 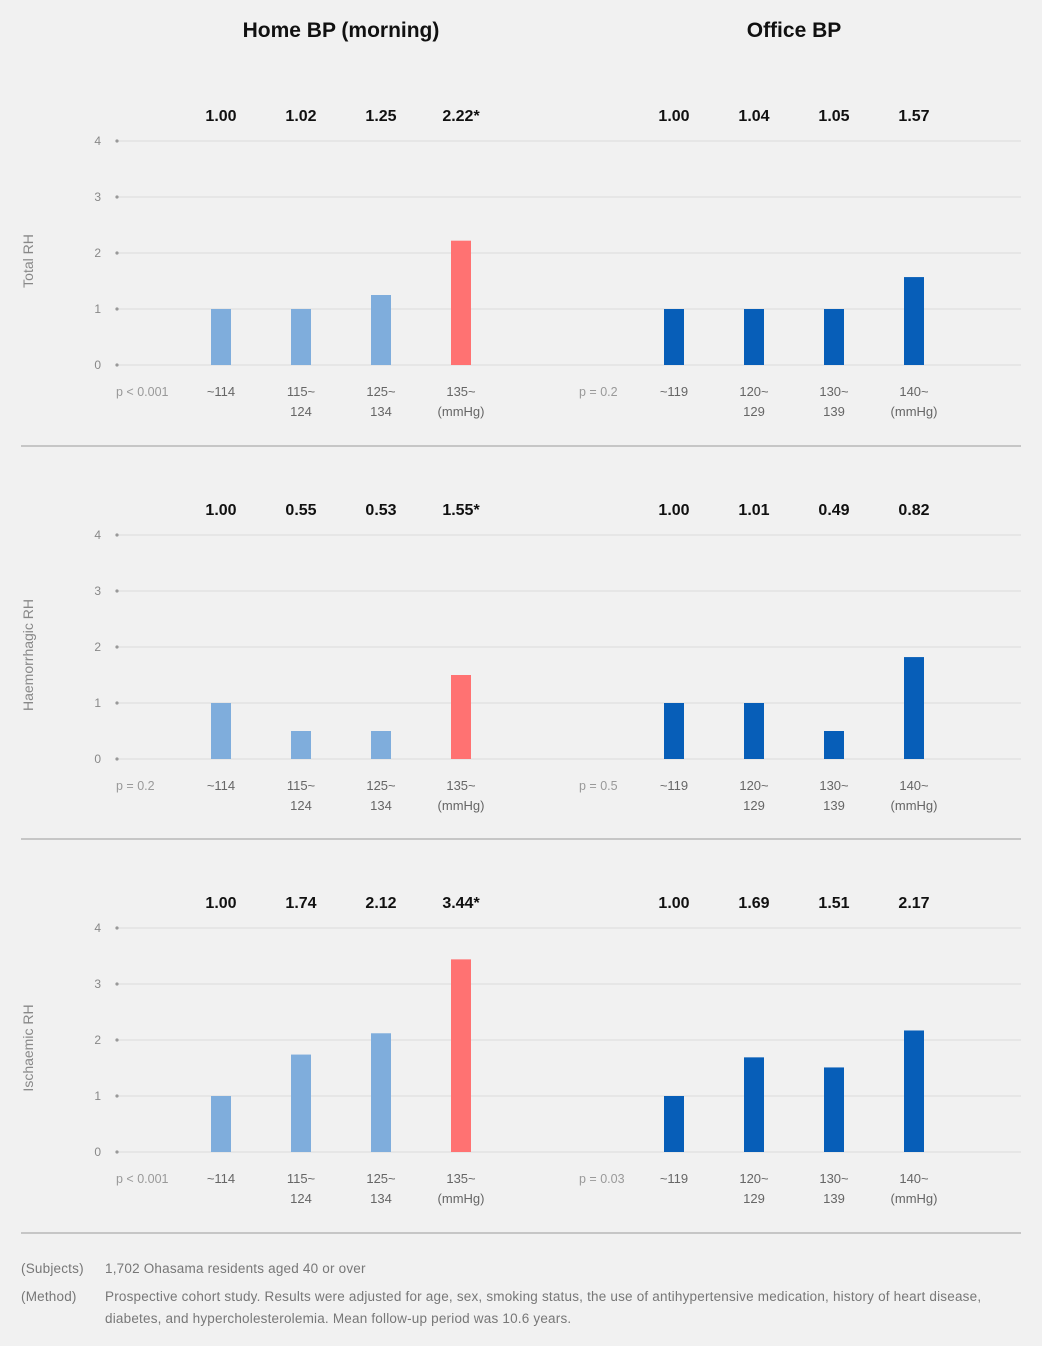 I want to click on ischaemic-rh-home-category-label: 125~, so click(x=381, y=1178).